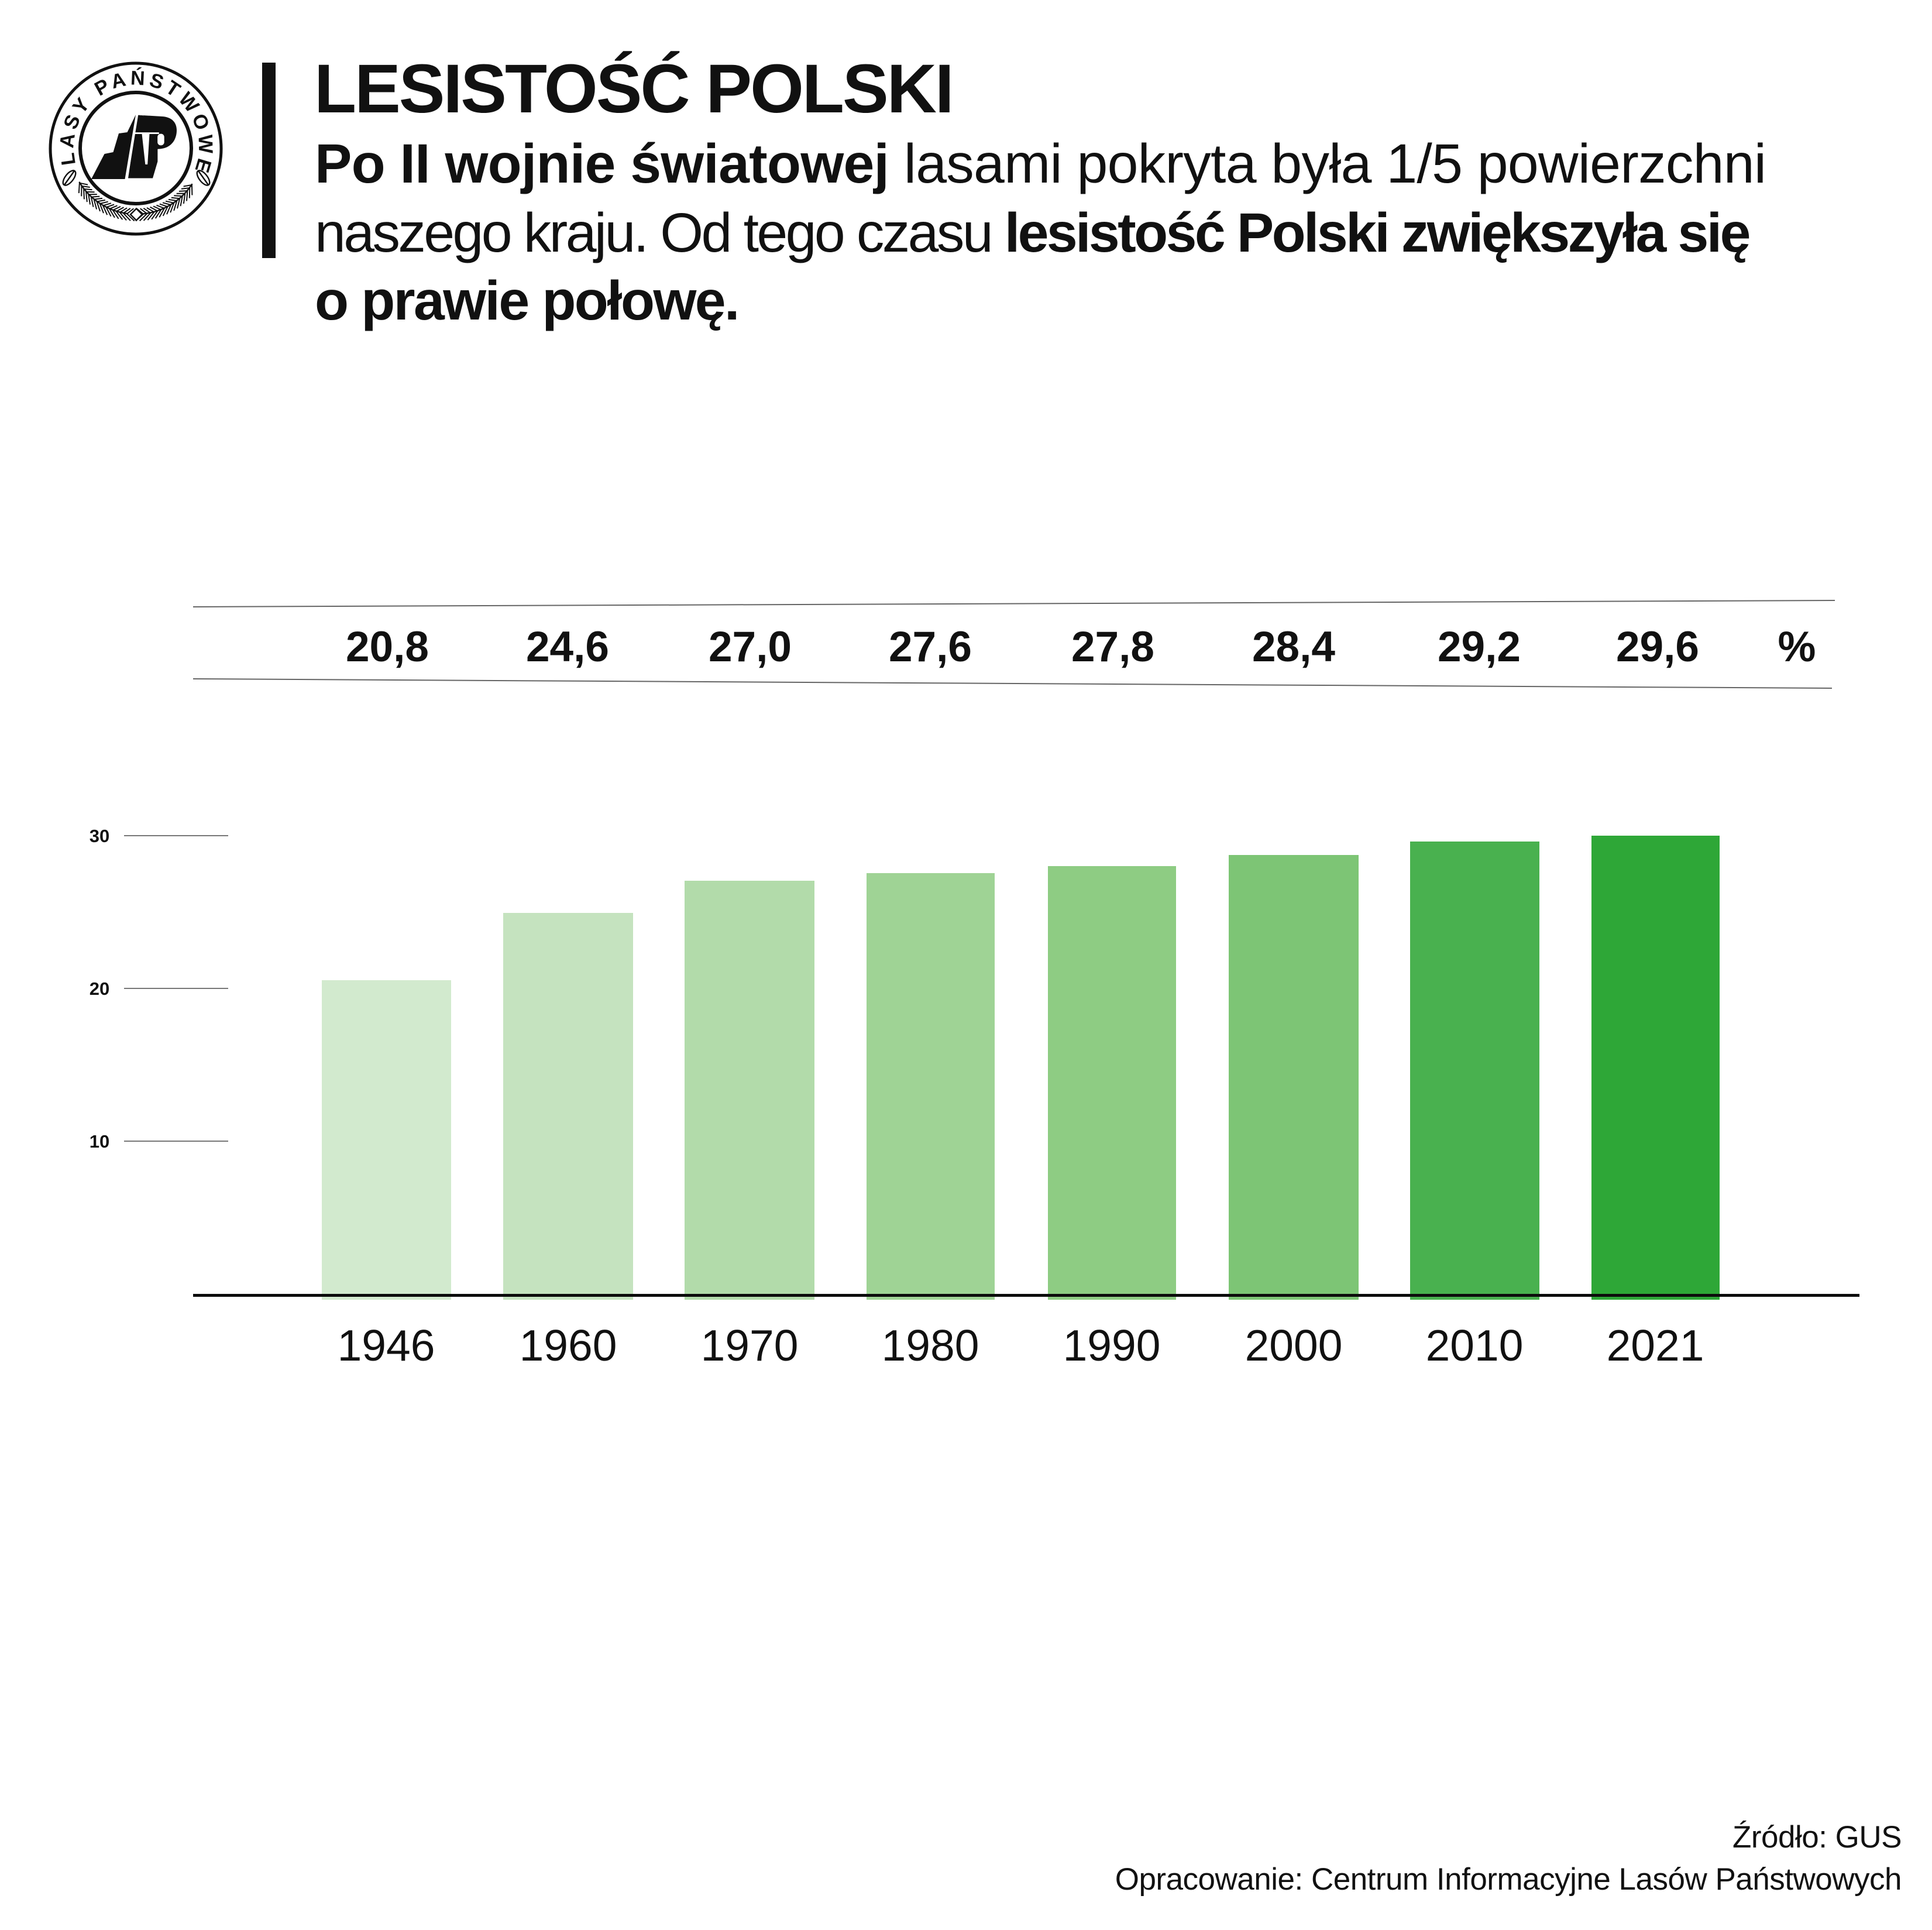 The width and height of the screenshot is (1932, 1930). What do you see at coordinates (99, 1141) in the screenshot?
I see `svg-text: 10` at bounding box center [99, 1141].